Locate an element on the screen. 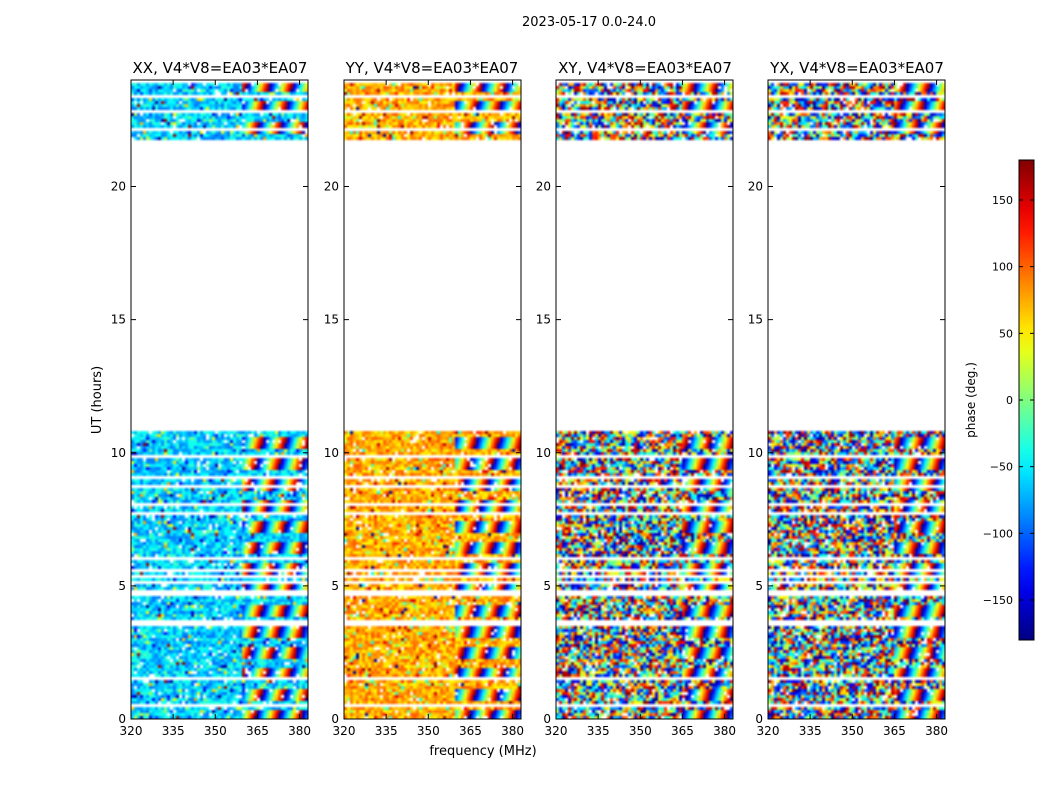  colorbar-label: phase (deg.) is located at coordinates (971, 400).